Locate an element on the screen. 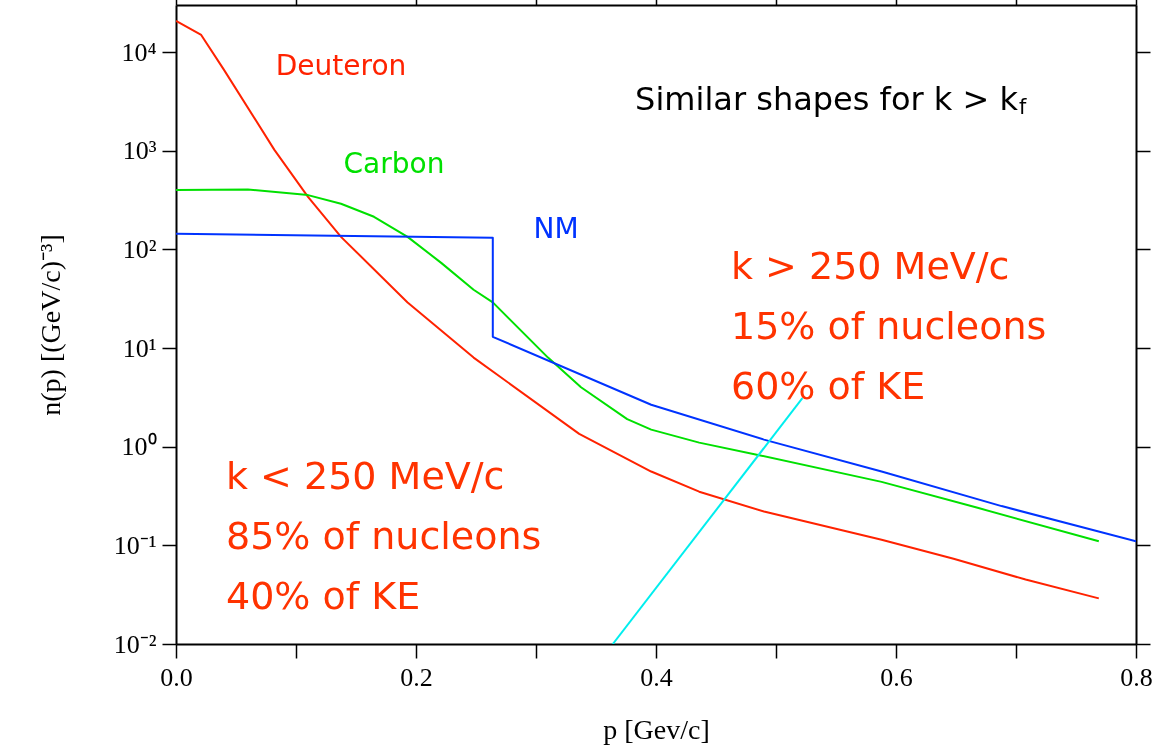 Image resolution: width=1154 pixels, height=753 pixels. y-tick-label: 10⁰ is located at coordinates (139, 447).